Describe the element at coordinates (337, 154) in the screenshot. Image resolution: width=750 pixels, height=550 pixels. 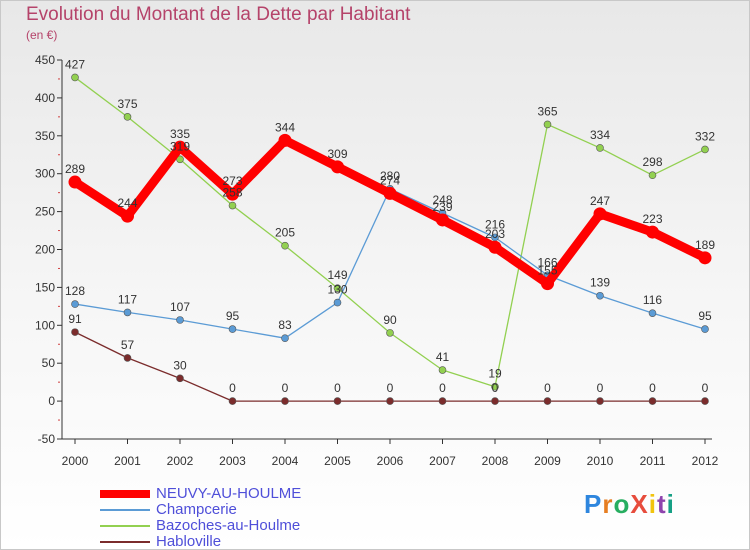
I see `data-label: 309` at that location.